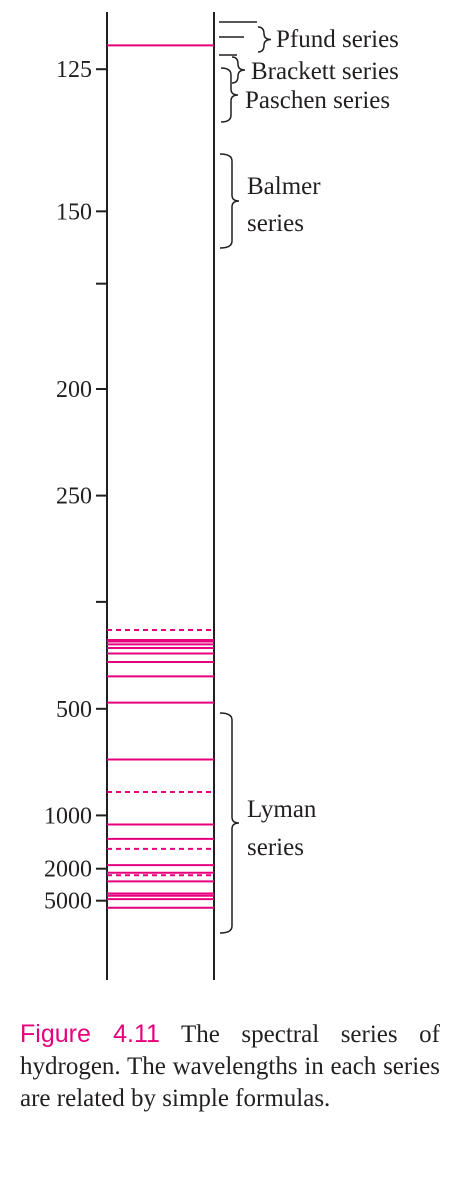 The height and width of the screenshot is (1185, 461). I want to click on tick-label: 1000, so click(68, 816).